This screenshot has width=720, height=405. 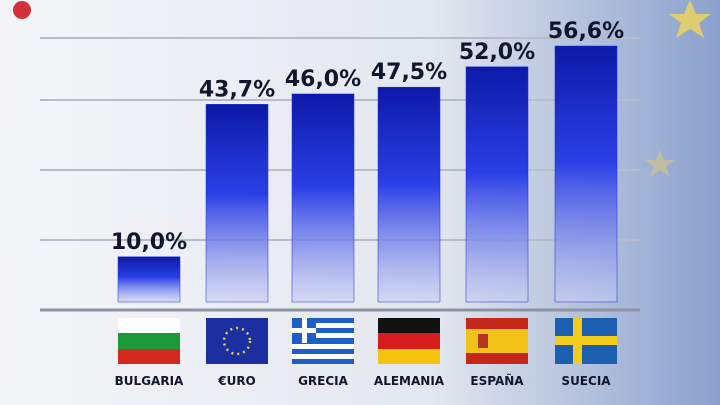 What do you see at coordinates (497, 380) in the screenshot?
I see `category-label: ESPAÑA` at bounding box center [497, 380].